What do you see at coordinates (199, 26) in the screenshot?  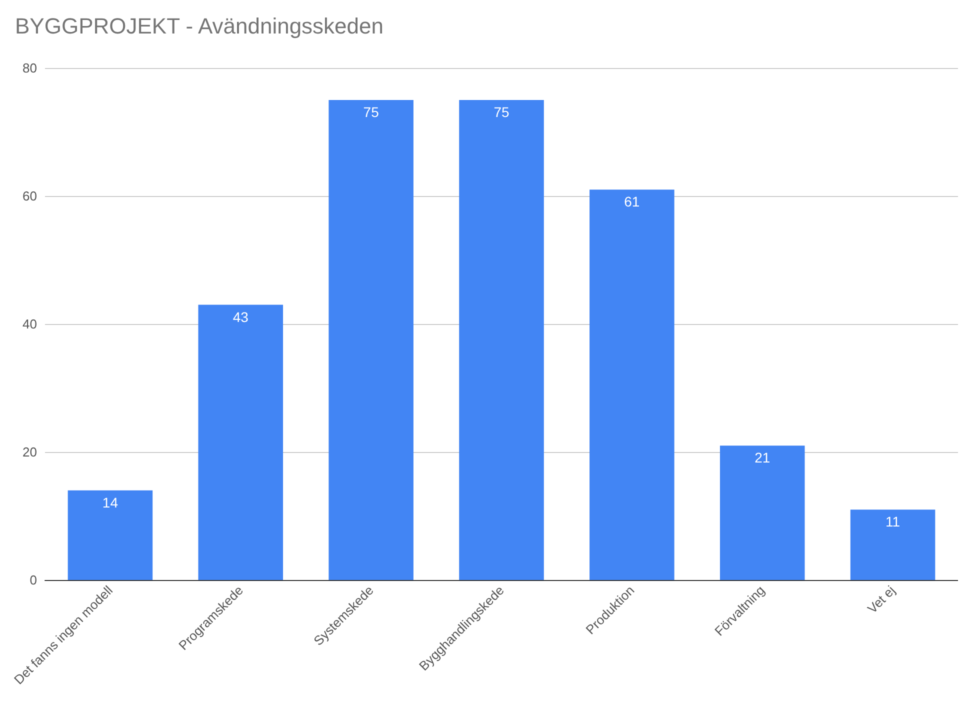 I see `chart-title: BYGGPROJEKT - Avändningsskeden` at bounding box center [199, 26].